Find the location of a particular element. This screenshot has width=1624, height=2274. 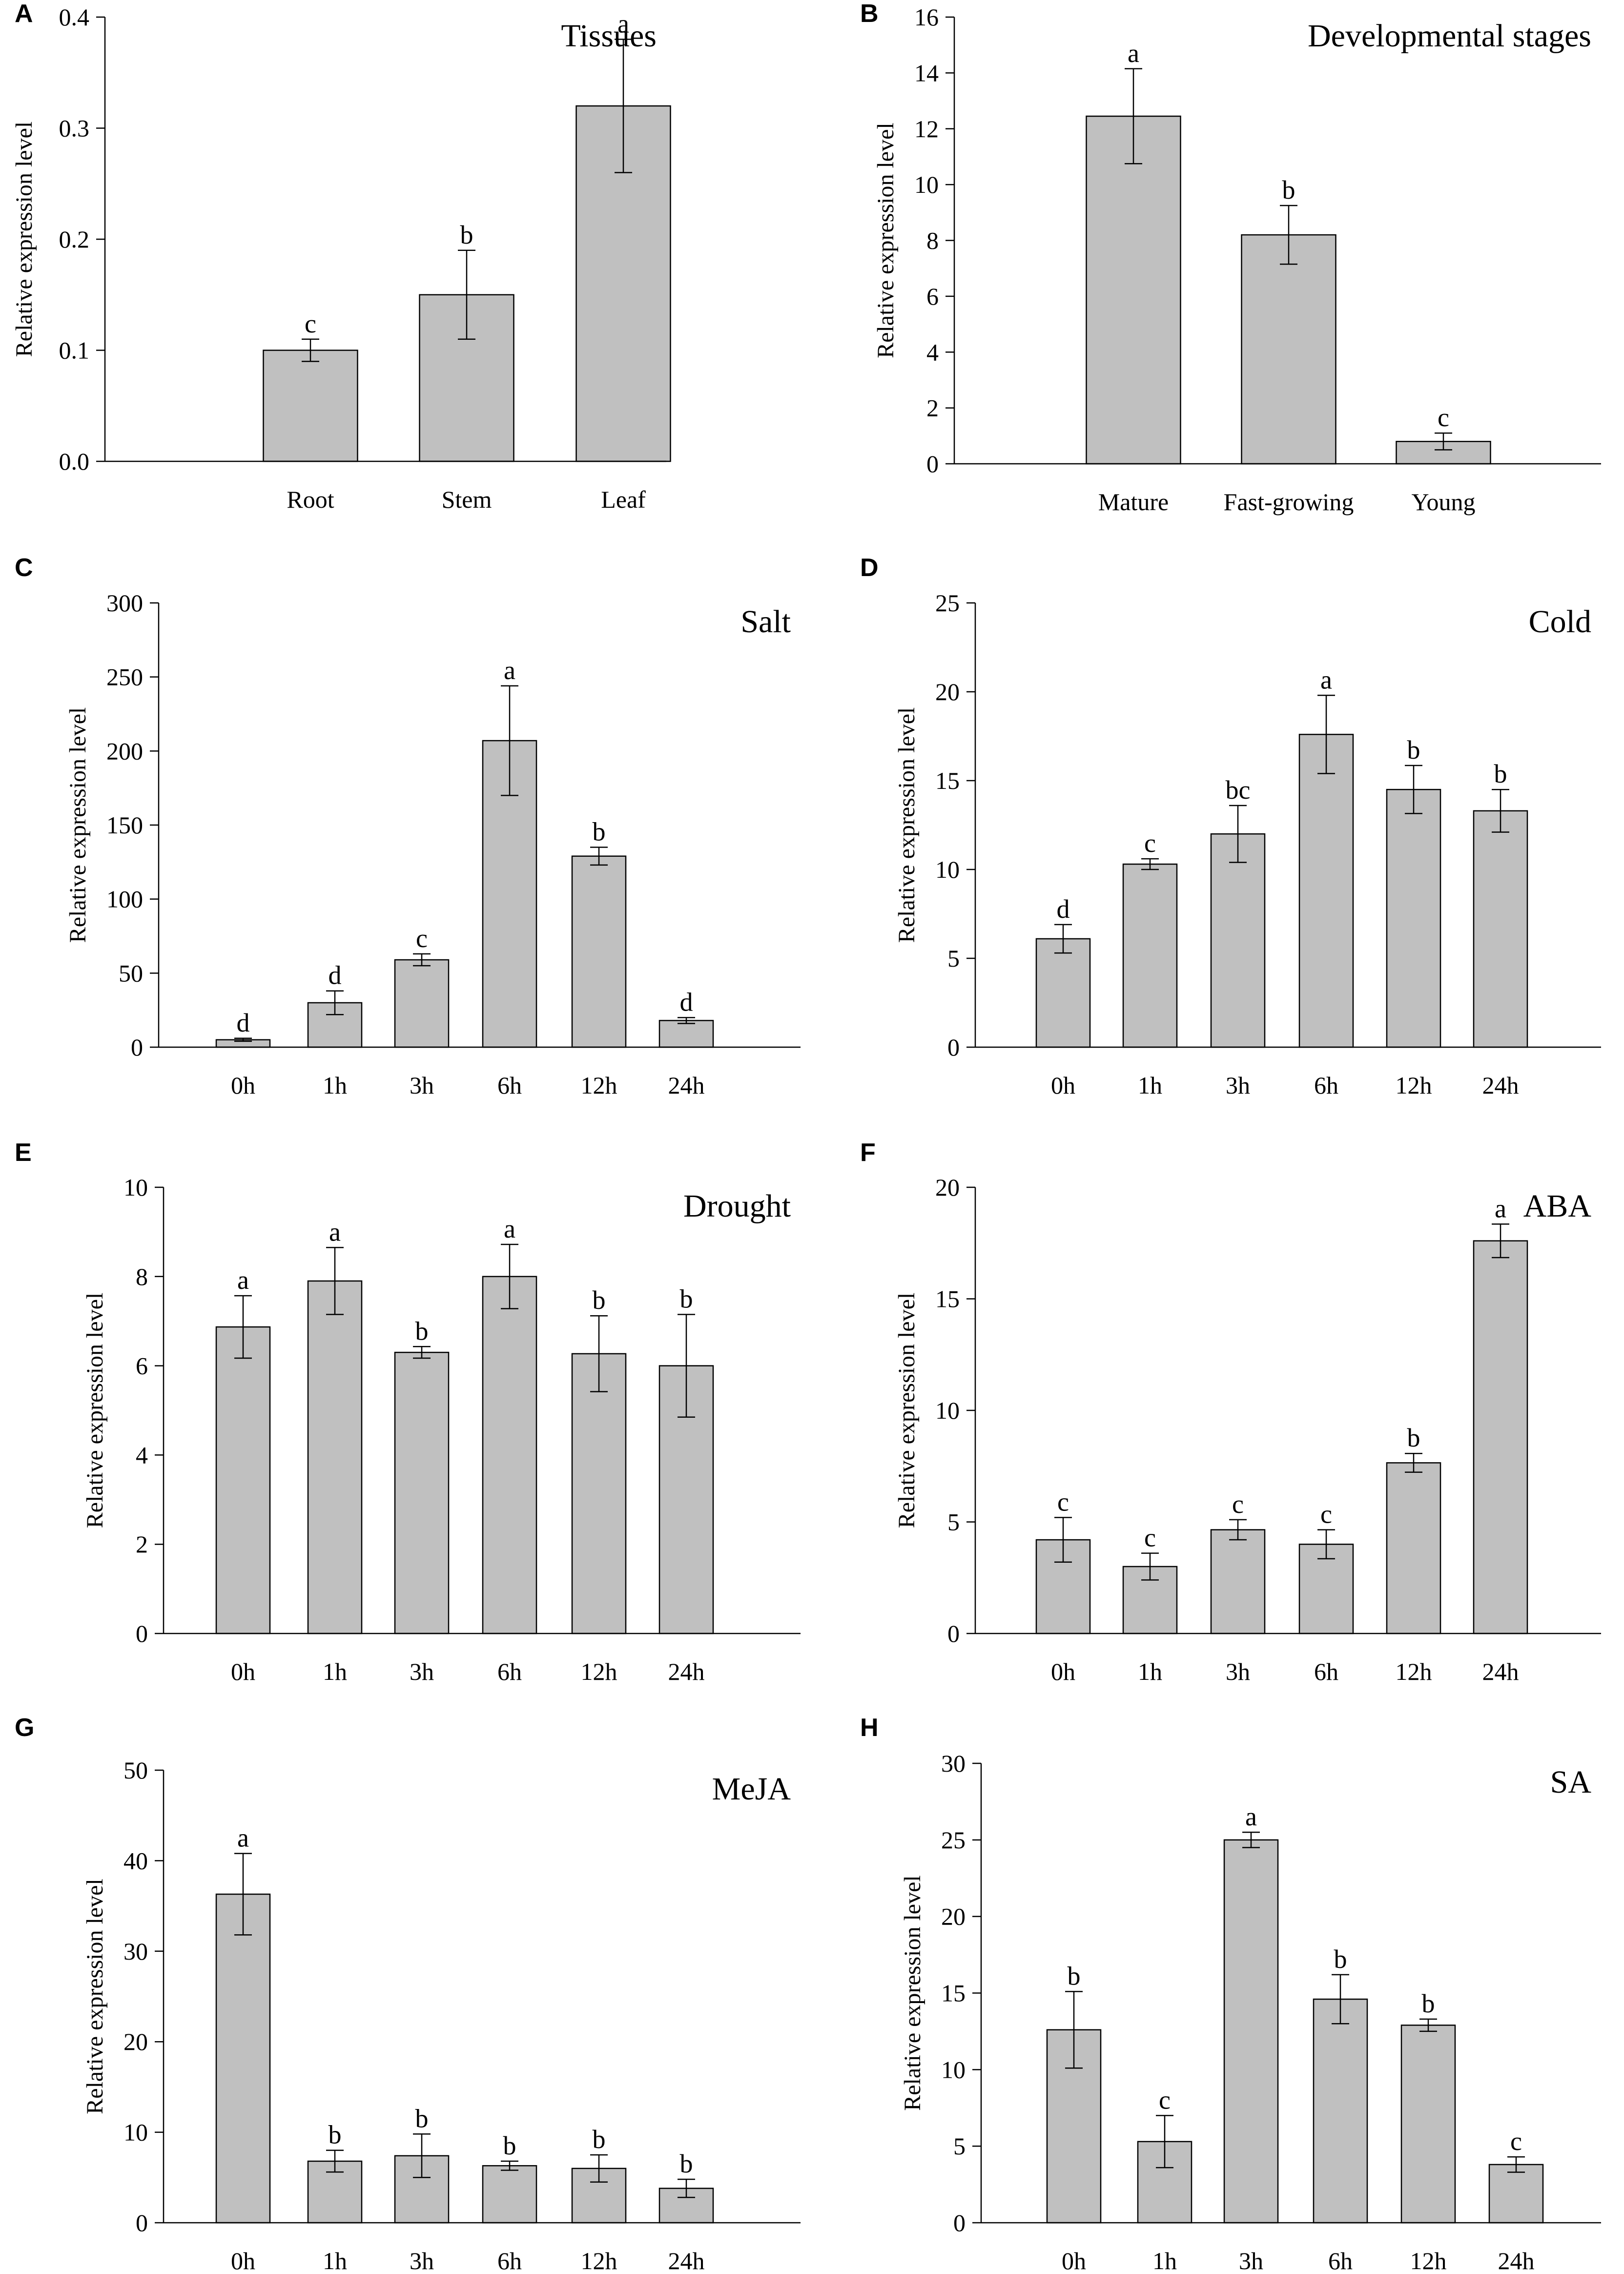

x-tick-label: Fast-growing is located at coordinates (1289, 502).